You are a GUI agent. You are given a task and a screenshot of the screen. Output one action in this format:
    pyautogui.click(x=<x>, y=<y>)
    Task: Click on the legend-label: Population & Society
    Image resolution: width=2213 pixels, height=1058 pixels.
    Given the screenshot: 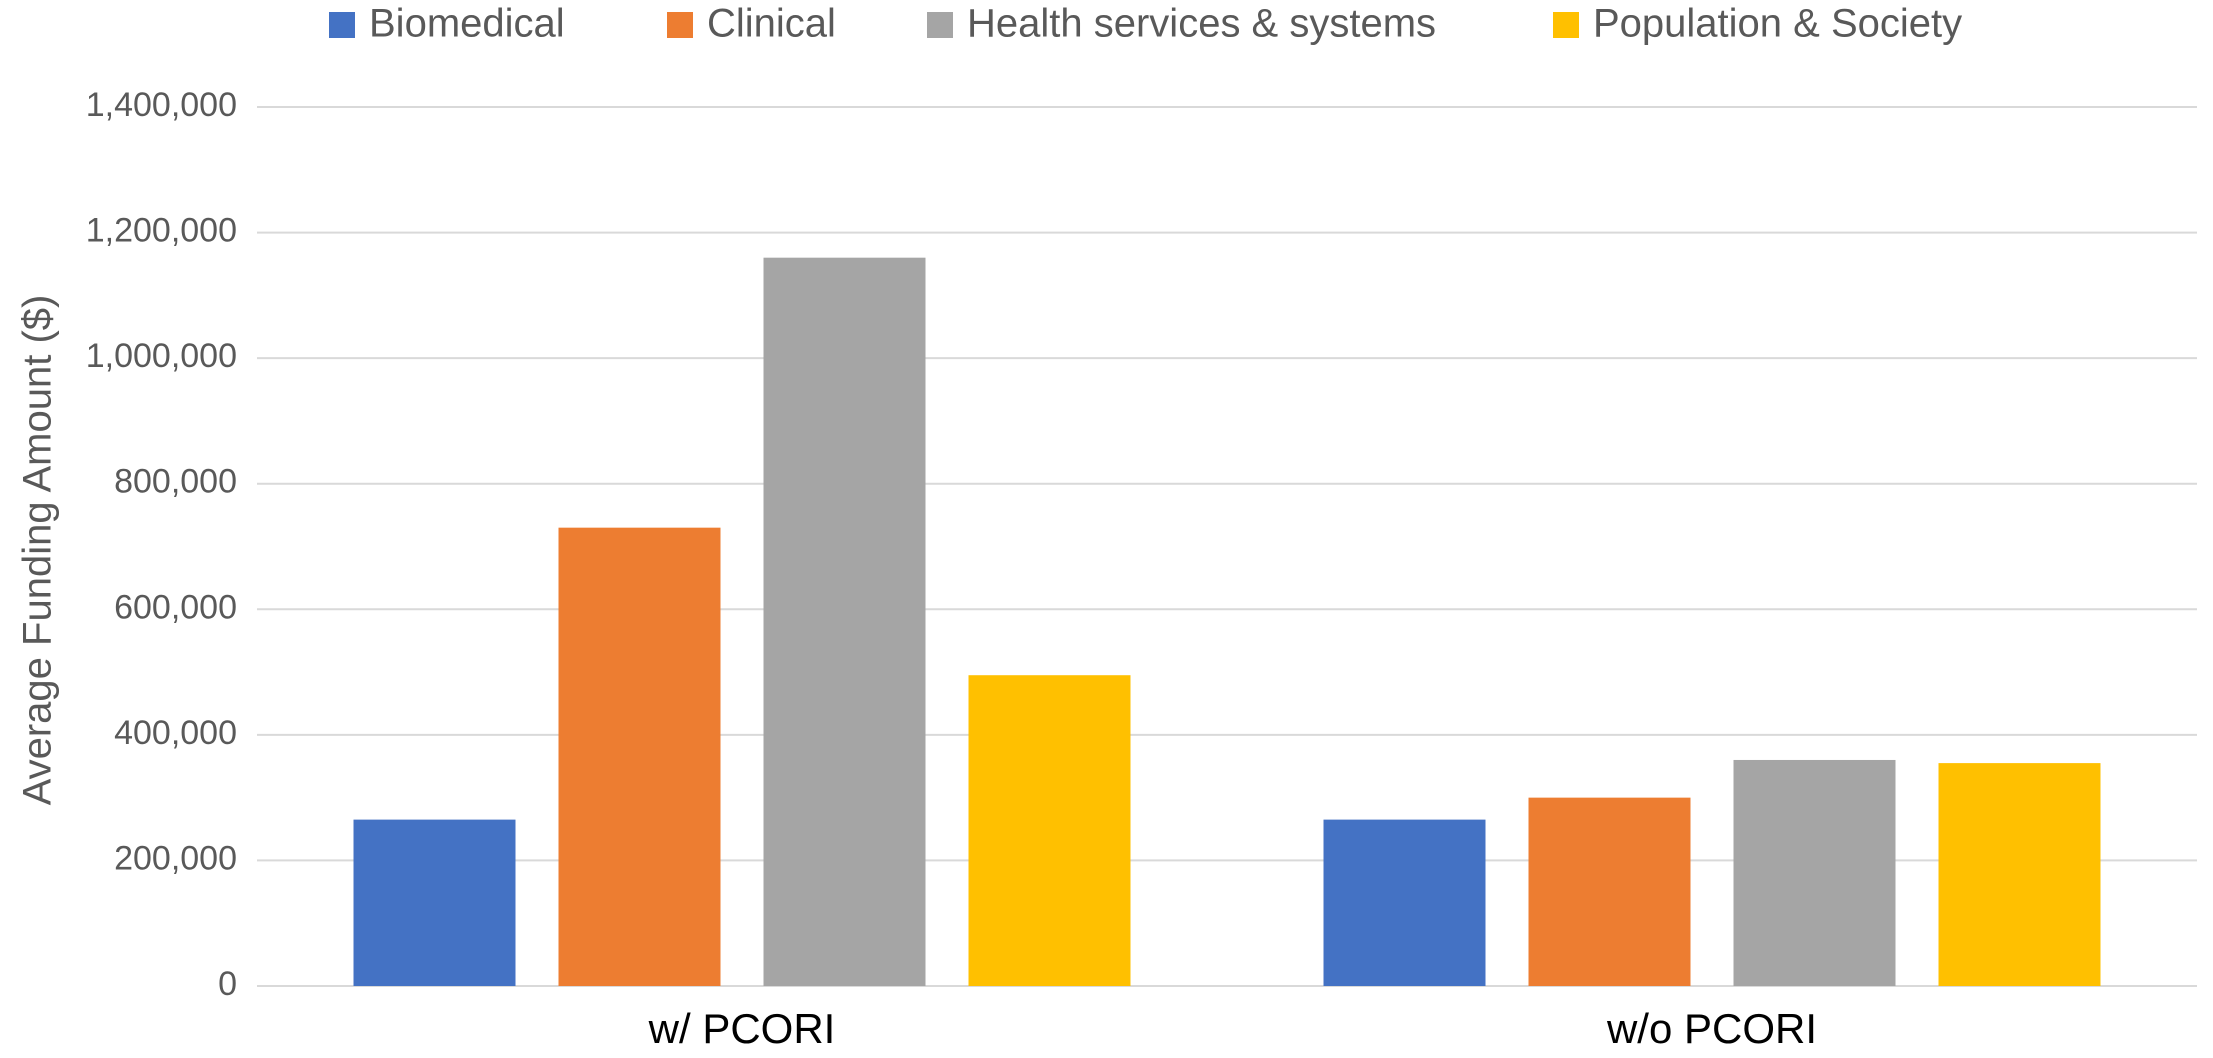 What is the action you would take?
    pyautogui.click(x=1777, y=24)
    